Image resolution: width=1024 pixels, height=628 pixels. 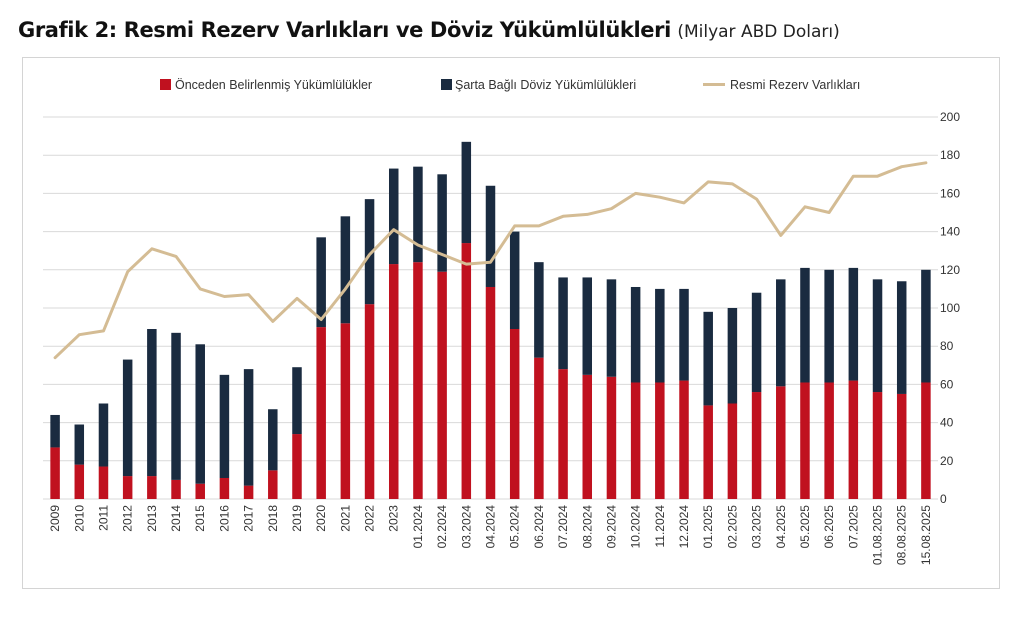 I want to click on y-tick-label: 160, so click(x=950, y=193).